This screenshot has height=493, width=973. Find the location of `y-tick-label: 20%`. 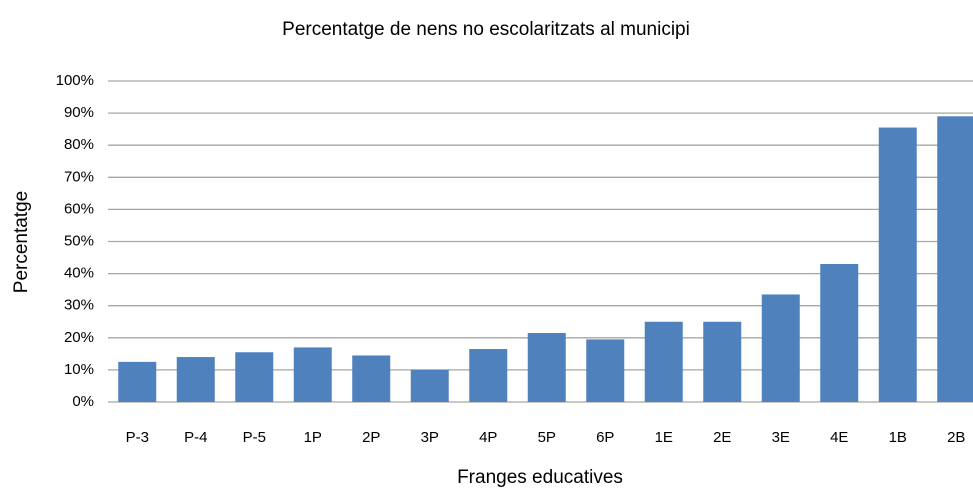

y-tick-label: 20% is located at coordinates (79, 337).